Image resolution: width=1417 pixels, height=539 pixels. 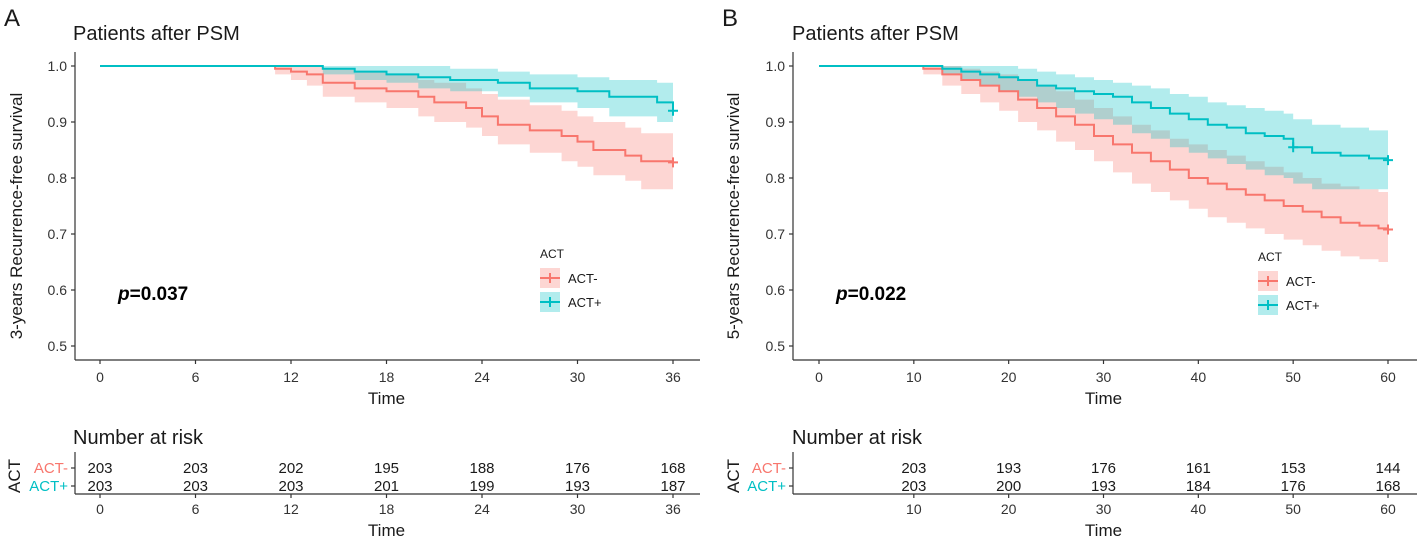 I want to click on risk-x-tick-label: 6, so click(x=196, y=509).